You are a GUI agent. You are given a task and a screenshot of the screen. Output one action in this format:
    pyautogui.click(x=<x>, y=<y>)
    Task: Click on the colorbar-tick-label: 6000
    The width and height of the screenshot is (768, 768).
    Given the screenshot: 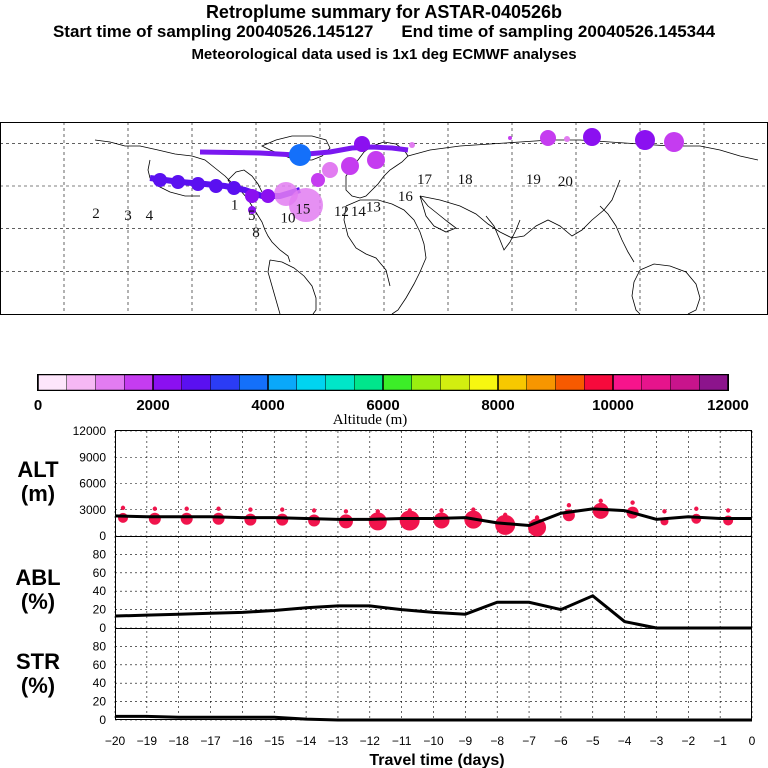 What is the action you would take?
    pyautogui.click(x=382, y=405)
    